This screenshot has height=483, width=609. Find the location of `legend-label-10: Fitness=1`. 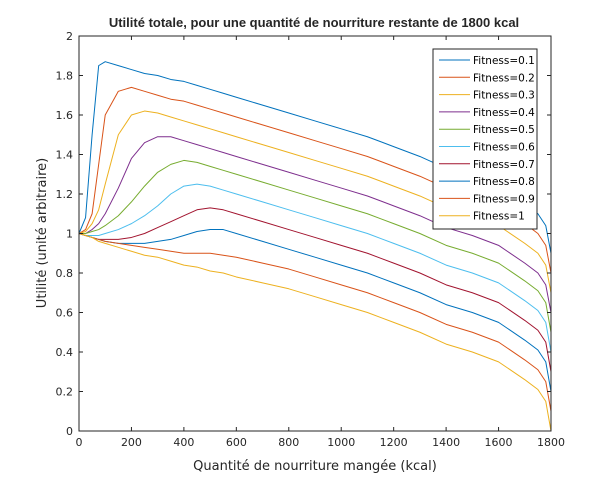

legend-label-10: Fitness=1 is located at coordinates (499, 217).